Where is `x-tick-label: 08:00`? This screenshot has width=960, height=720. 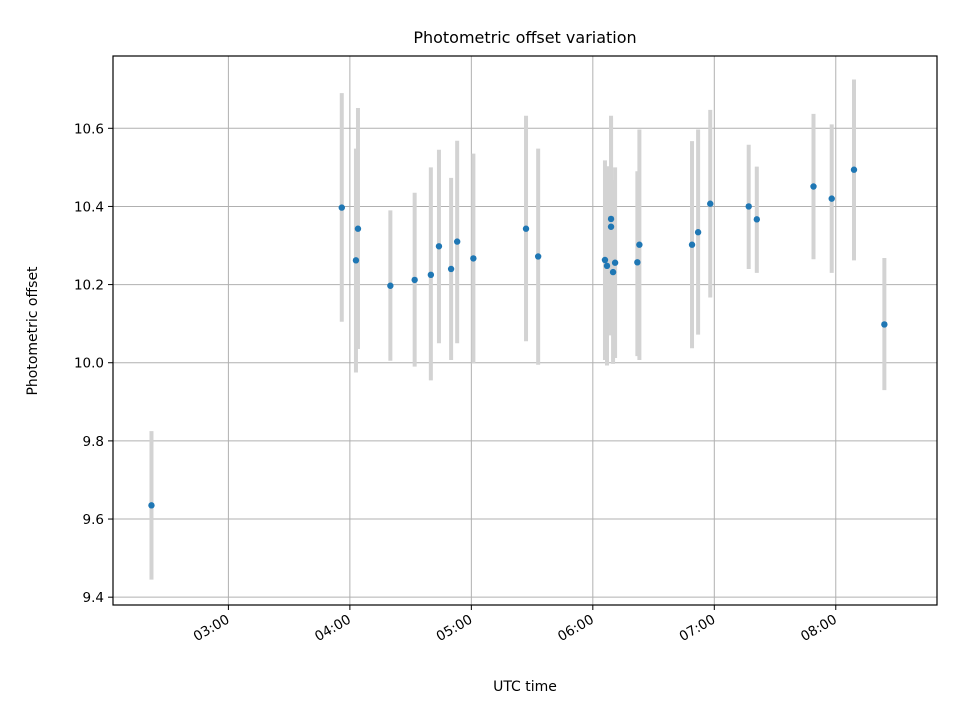 x-tick-label: 08:00 is located at coordinates (819, 628).